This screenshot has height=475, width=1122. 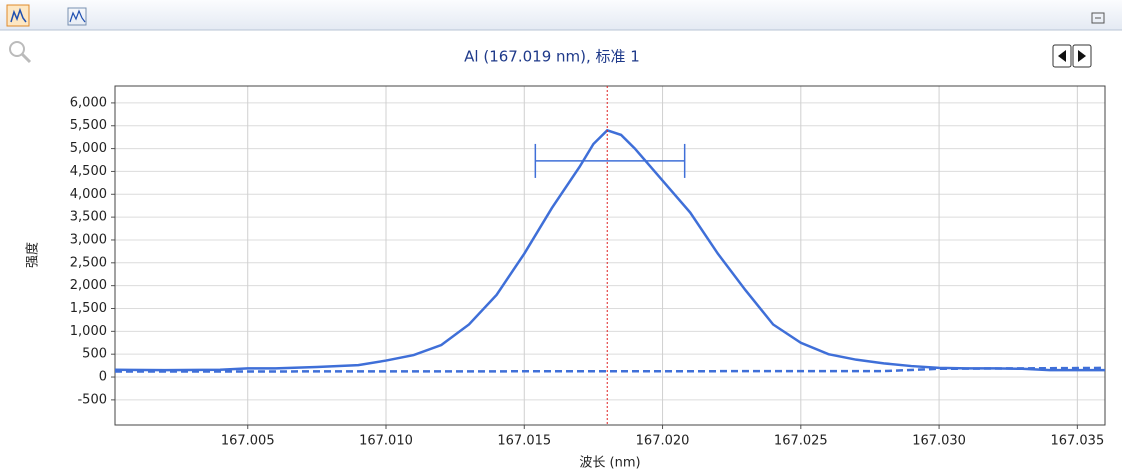 I want to click on x-tick-label: 167.030, so click(x=939, y=441).